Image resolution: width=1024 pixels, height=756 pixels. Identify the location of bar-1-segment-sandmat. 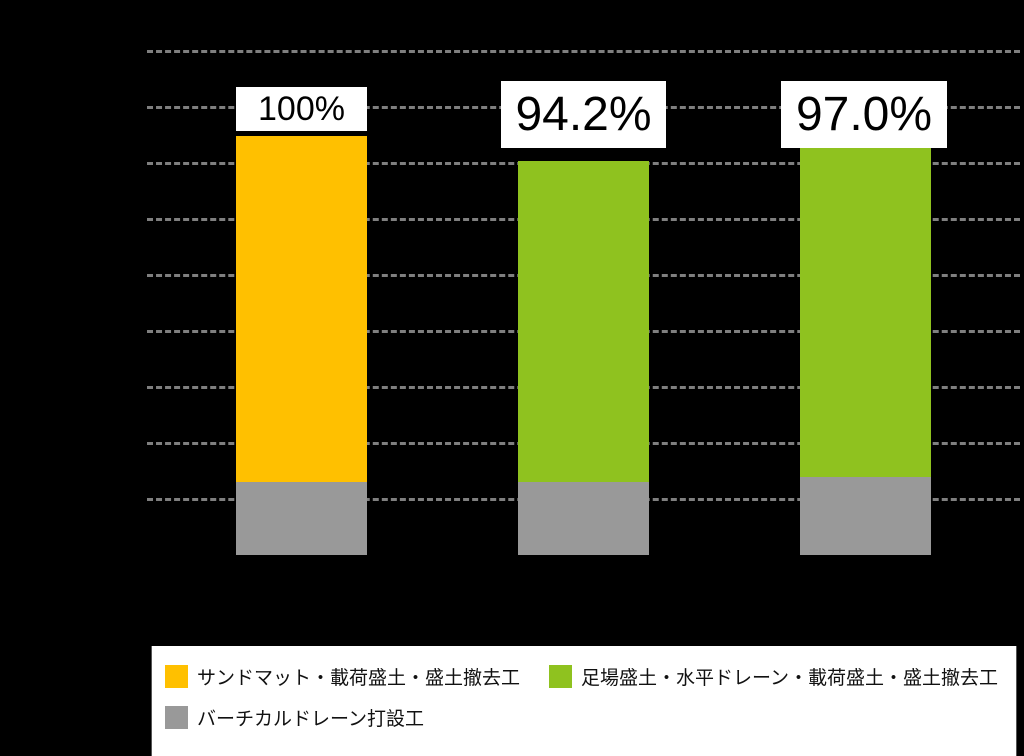
(301, 309).